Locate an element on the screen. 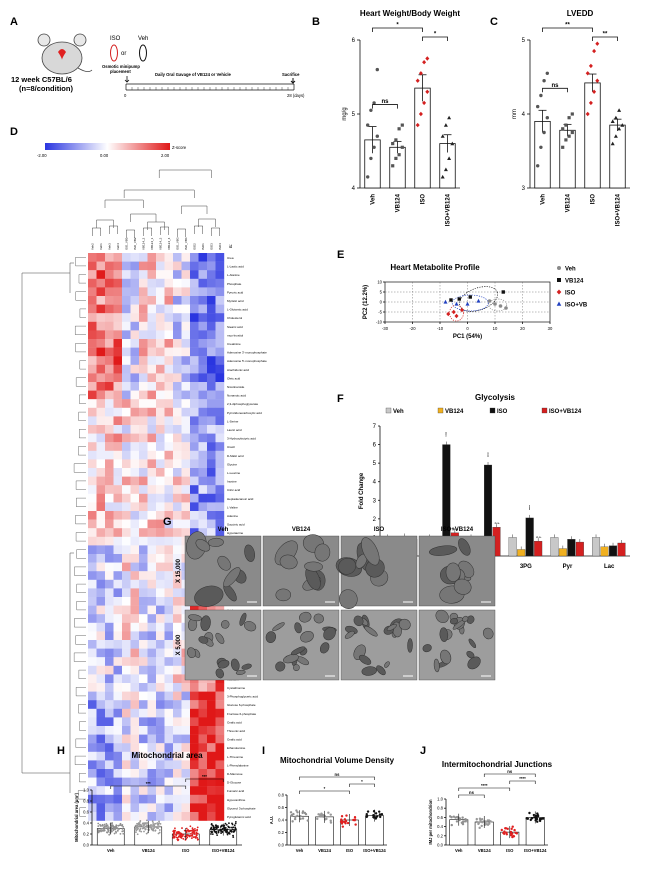  significance-bracket is located at coordinates (471, 796).